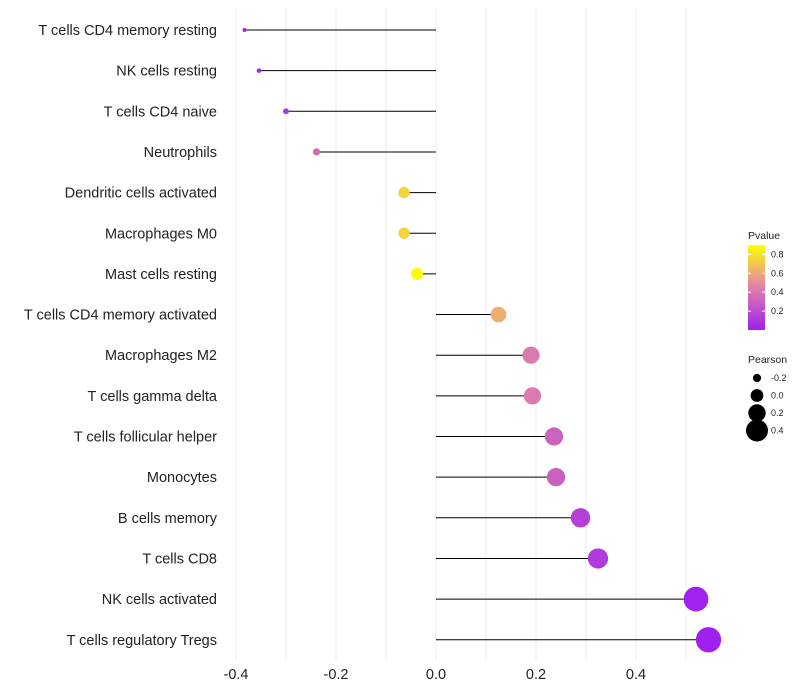 The height and width of the screenshot is (700, 800). Describe the element at coordinates (636, 675) in the screenshot. I see `x-tick-label: 0.4` at that location.